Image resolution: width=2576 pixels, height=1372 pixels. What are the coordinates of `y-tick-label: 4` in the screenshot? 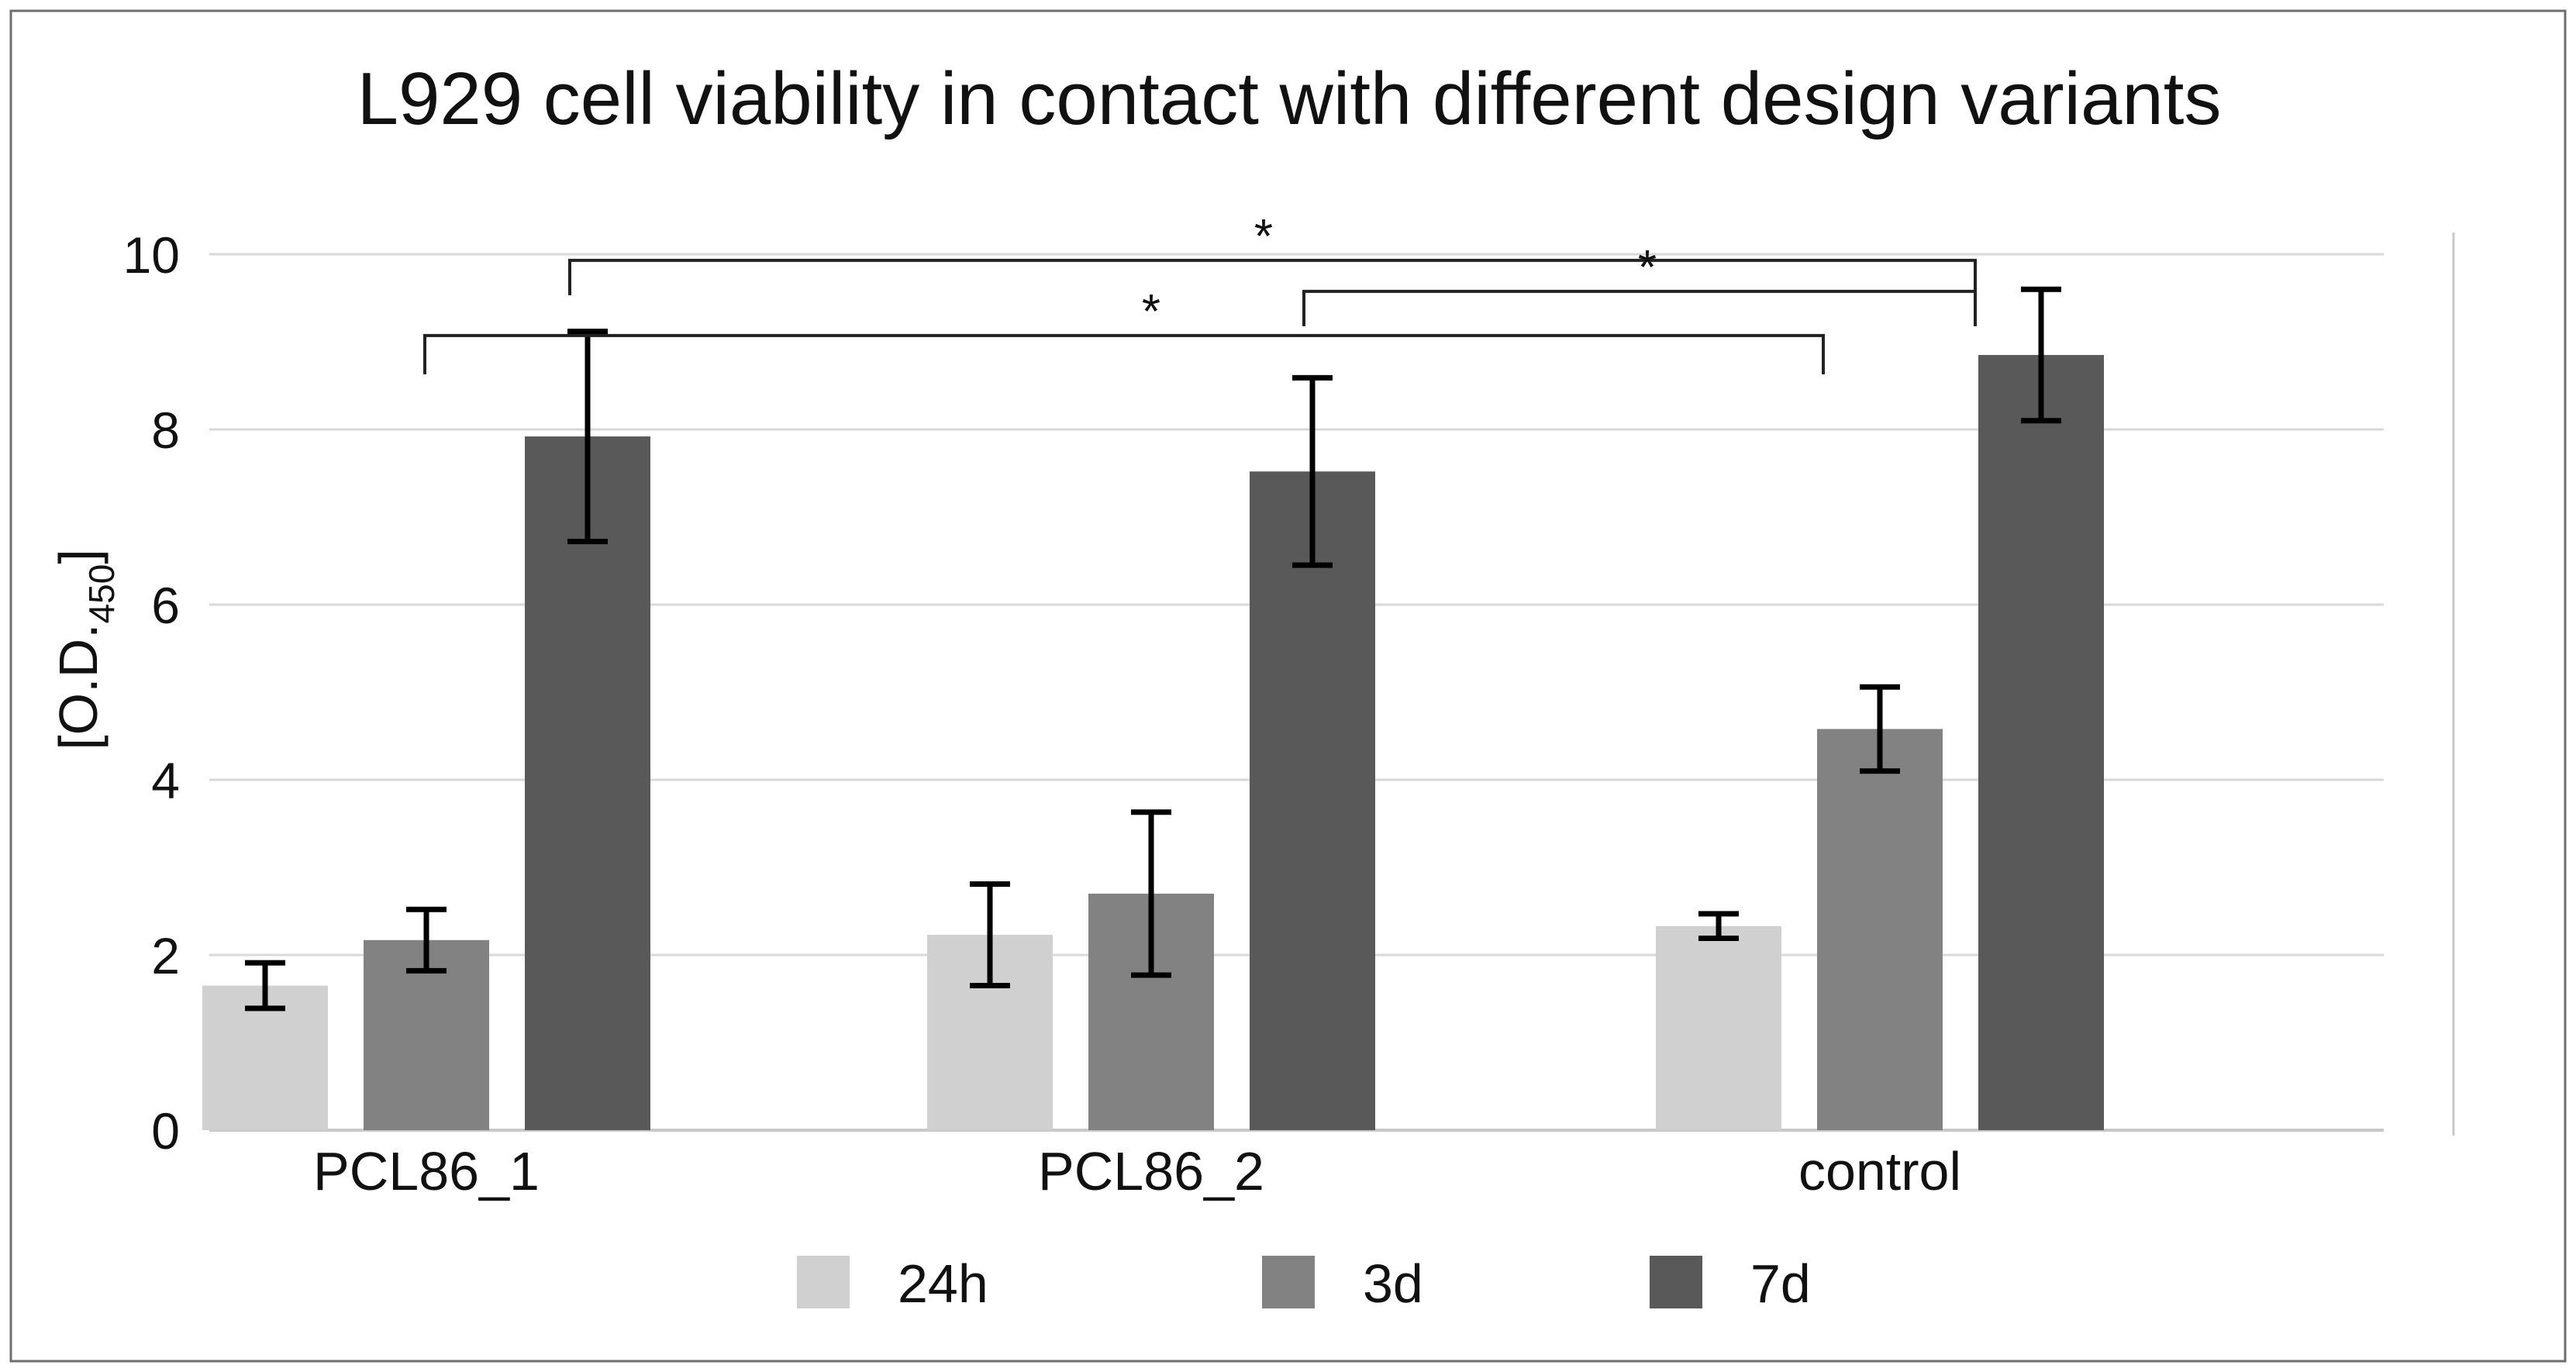 It's located at (165, 780).